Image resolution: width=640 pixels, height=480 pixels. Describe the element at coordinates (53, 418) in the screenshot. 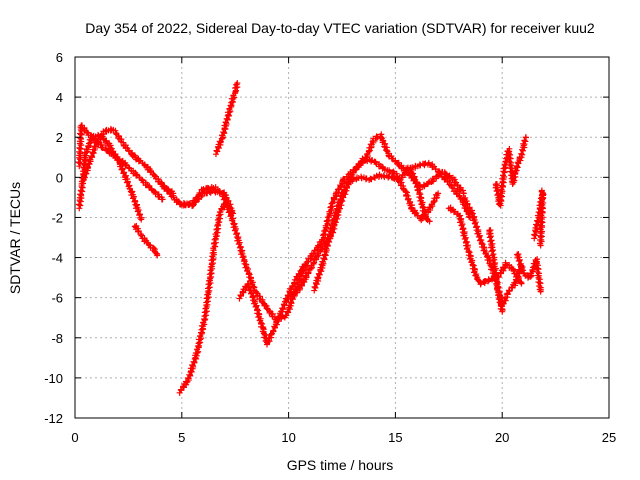

I see `y-tick-label: -12` at that location.